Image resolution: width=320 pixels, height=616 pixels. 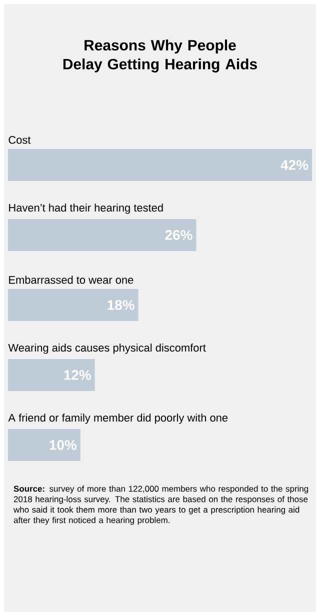 I want to click on y-tick-label: Haven’t had their hearing tested, so click(x=86, y=209).